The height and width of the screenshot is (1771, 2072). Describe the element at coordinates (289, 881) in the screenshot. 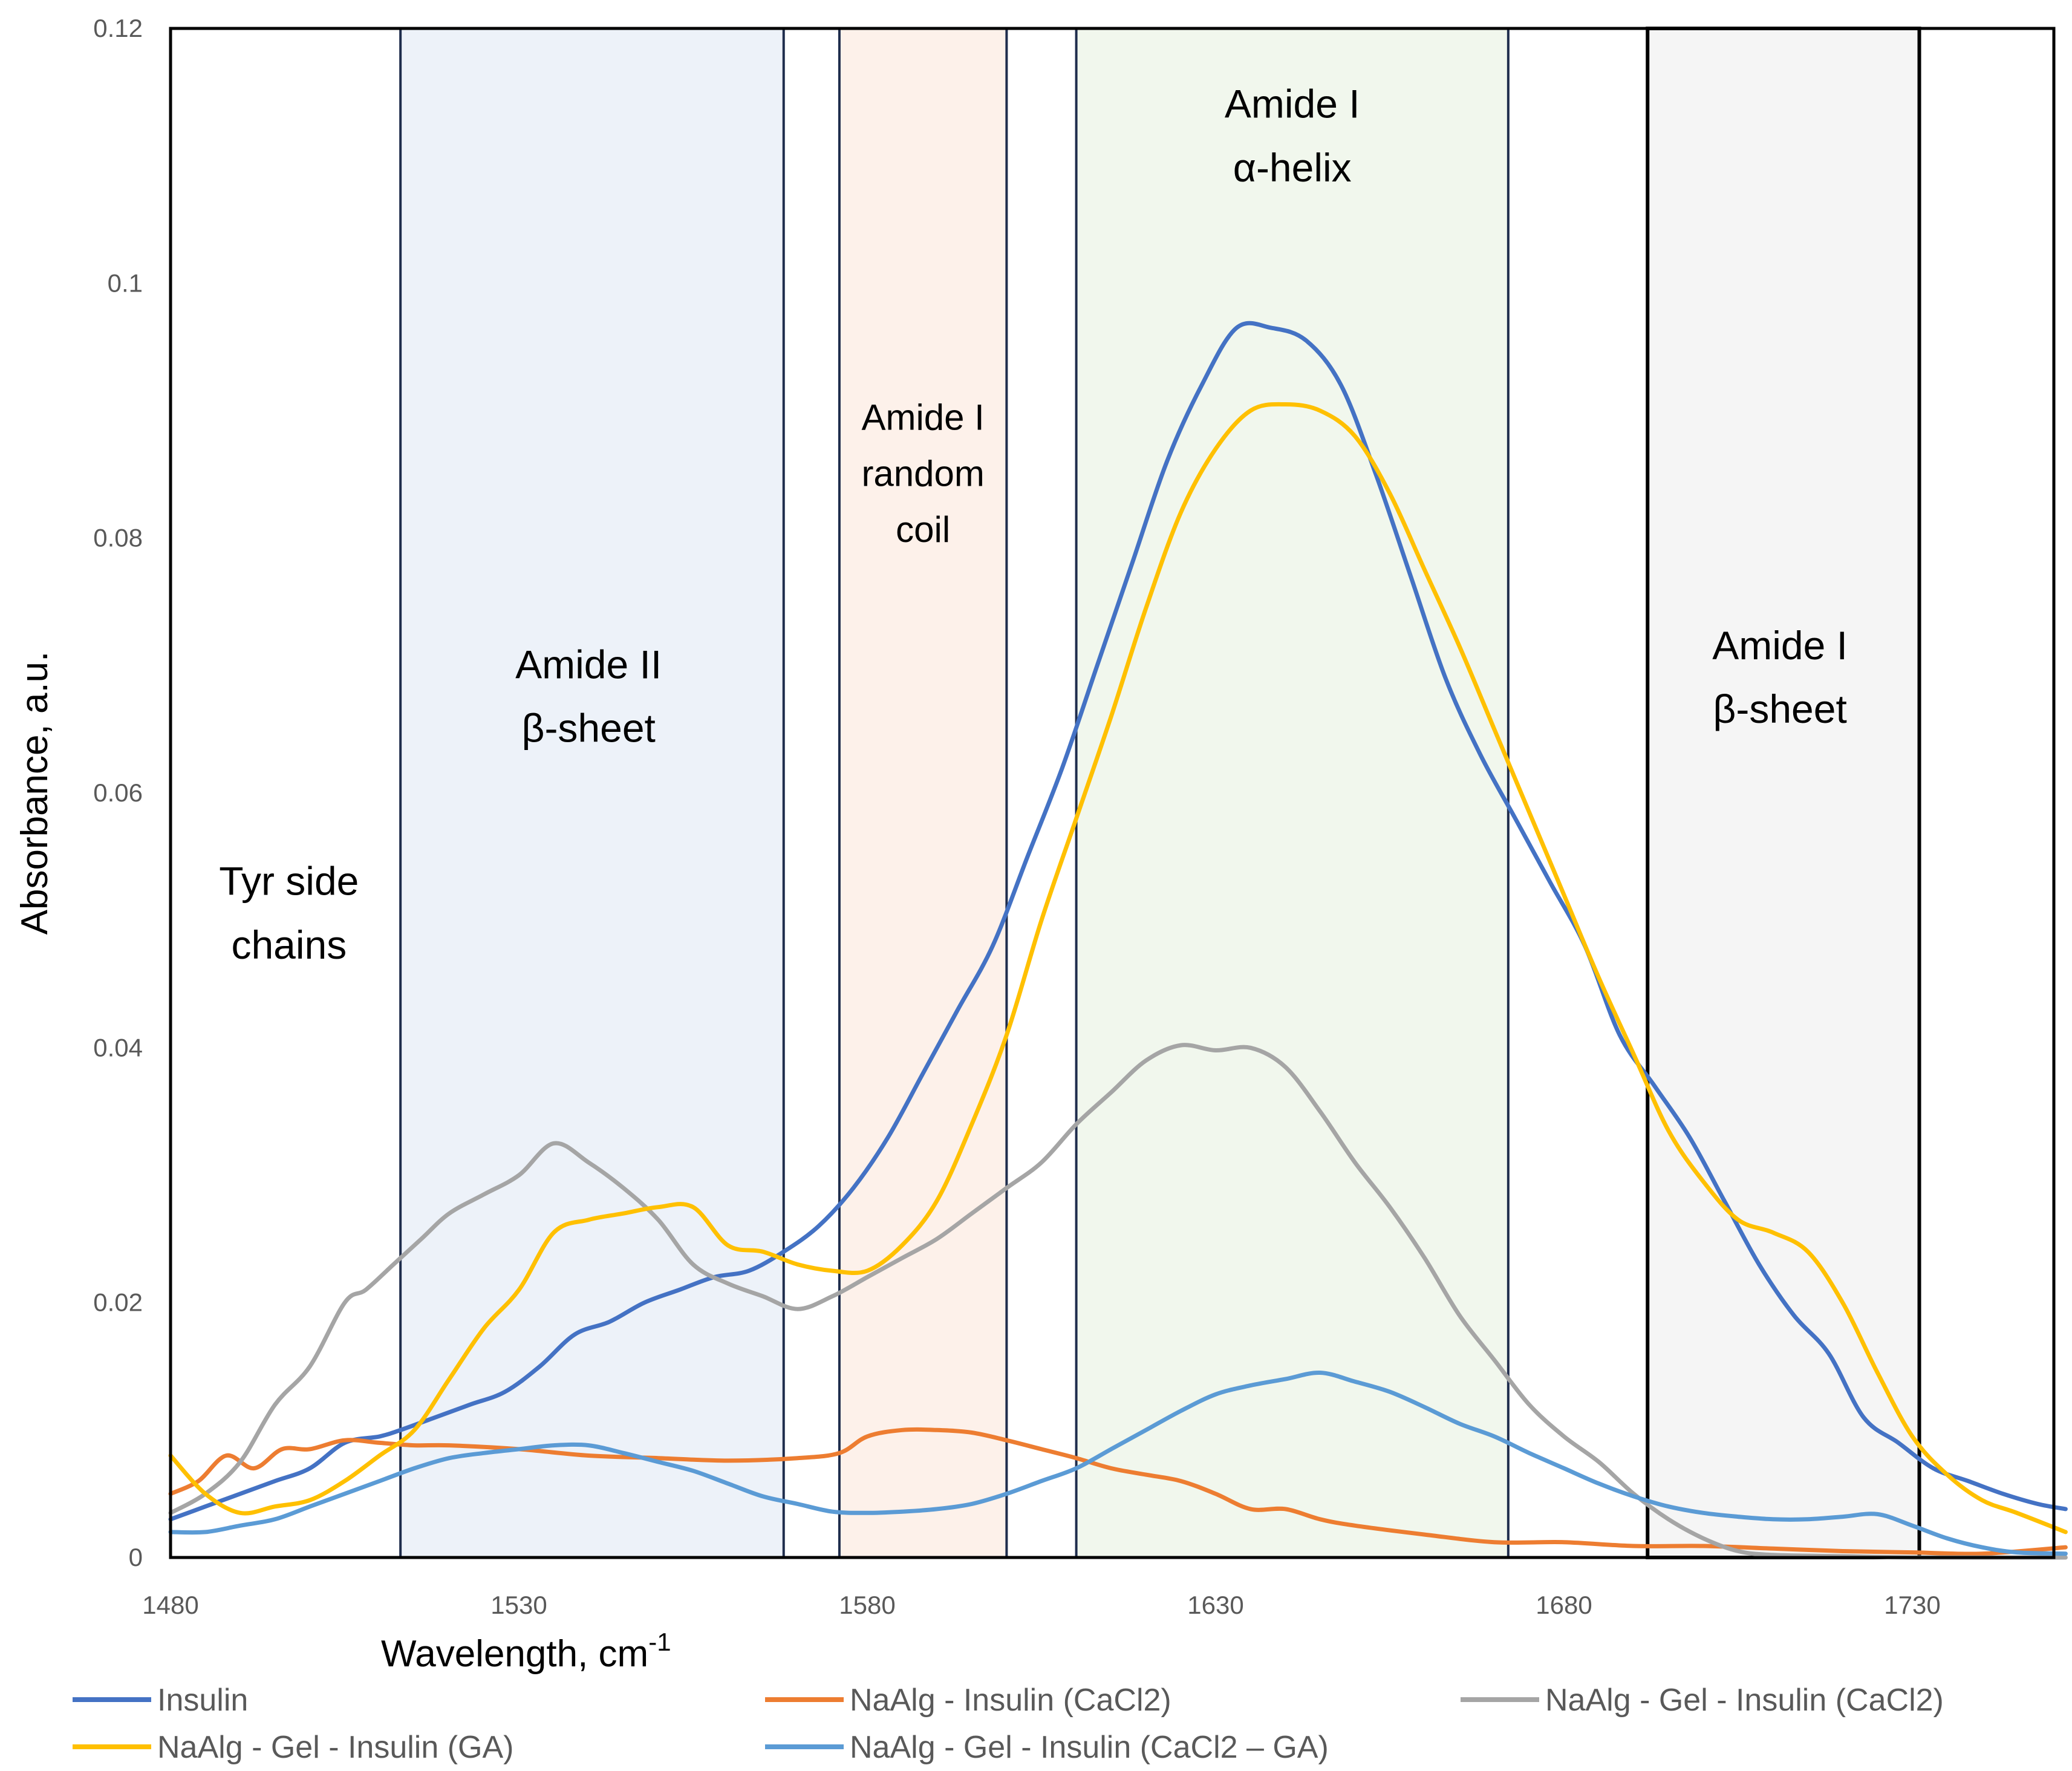

I see `region-label-0-line-0: Tyr side` at that location.